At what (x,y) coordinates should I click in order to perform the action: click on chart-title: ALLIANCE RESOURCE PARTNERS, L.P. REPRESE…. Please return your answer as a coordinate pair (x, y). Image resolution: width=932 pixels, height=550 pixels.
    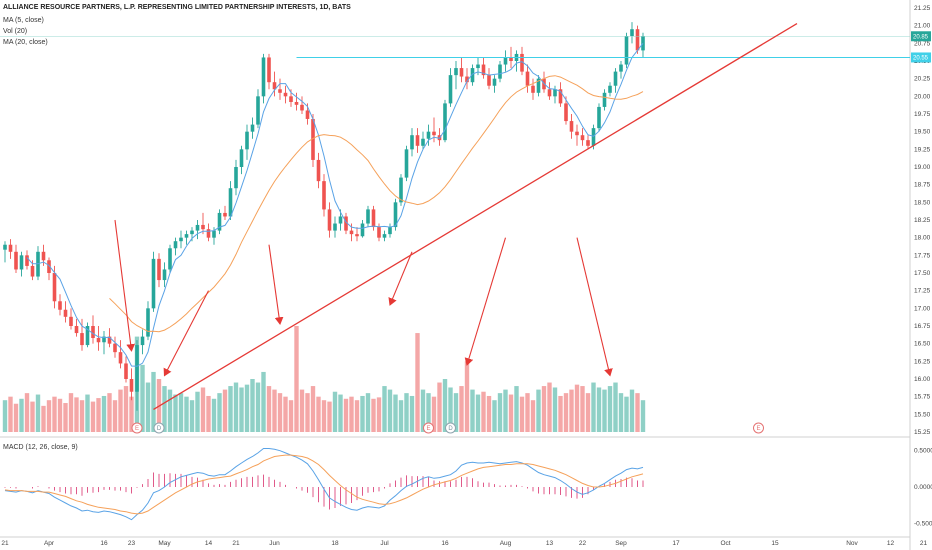
    Looking at the image, I should click on (177, 7).